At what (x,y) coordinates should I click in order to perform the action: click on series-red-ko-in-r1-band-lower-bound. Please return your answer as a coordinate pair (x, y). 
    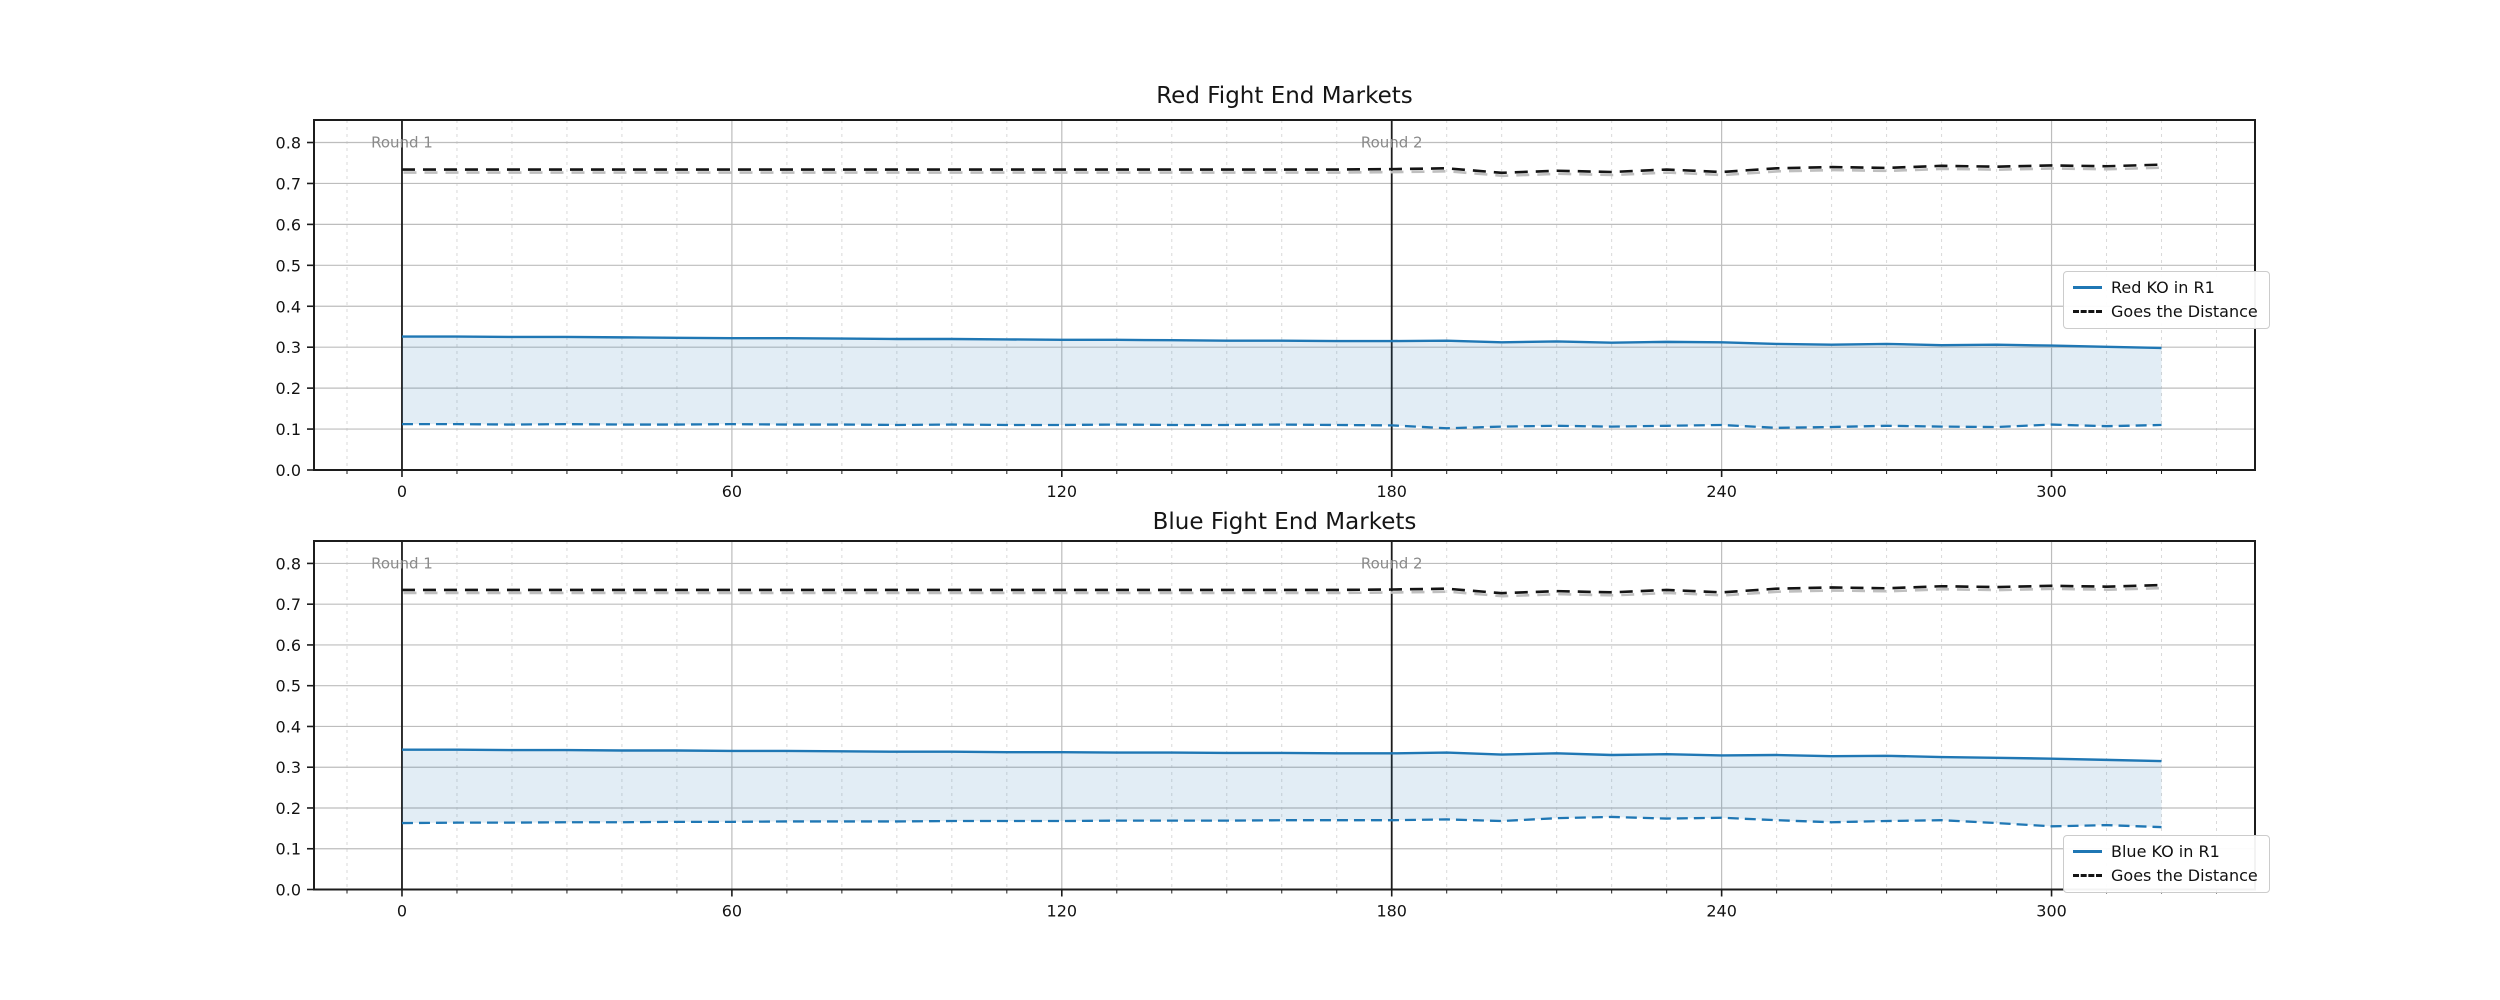
    Looking at the image, I should click on (1281, 426).